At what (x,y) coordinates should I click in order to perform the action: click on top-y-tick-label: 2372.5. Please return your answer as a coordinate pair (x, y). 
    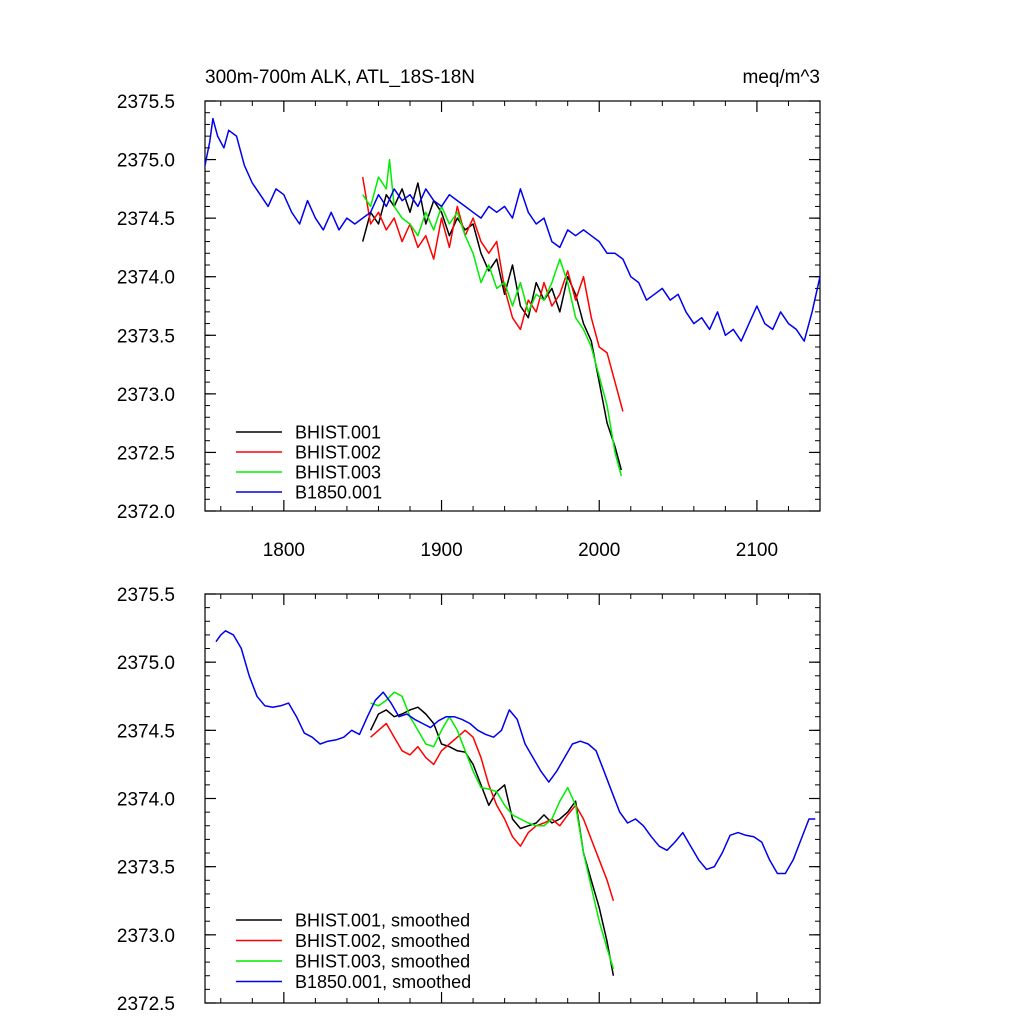
    Looking at the image, I should click on (146, 453).